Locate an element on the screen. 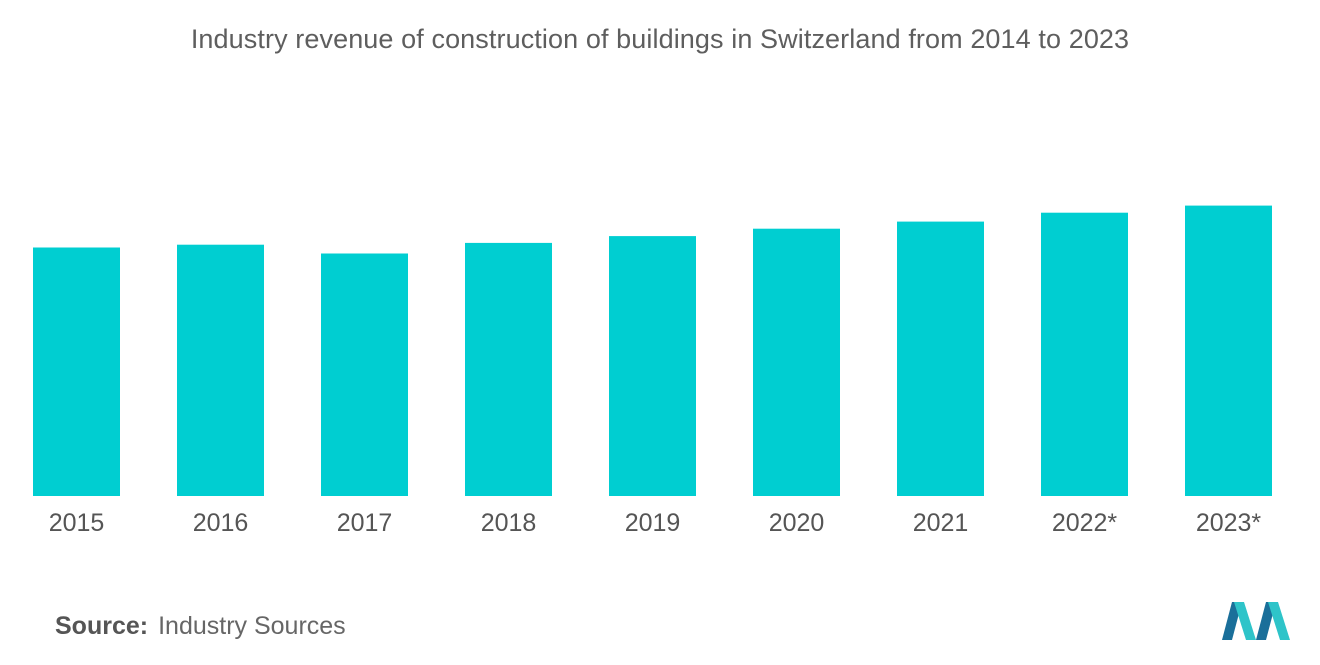 The image size is (1320, 665). mordor-intelligence-logo-icon is located at coordinates (1256, 621).